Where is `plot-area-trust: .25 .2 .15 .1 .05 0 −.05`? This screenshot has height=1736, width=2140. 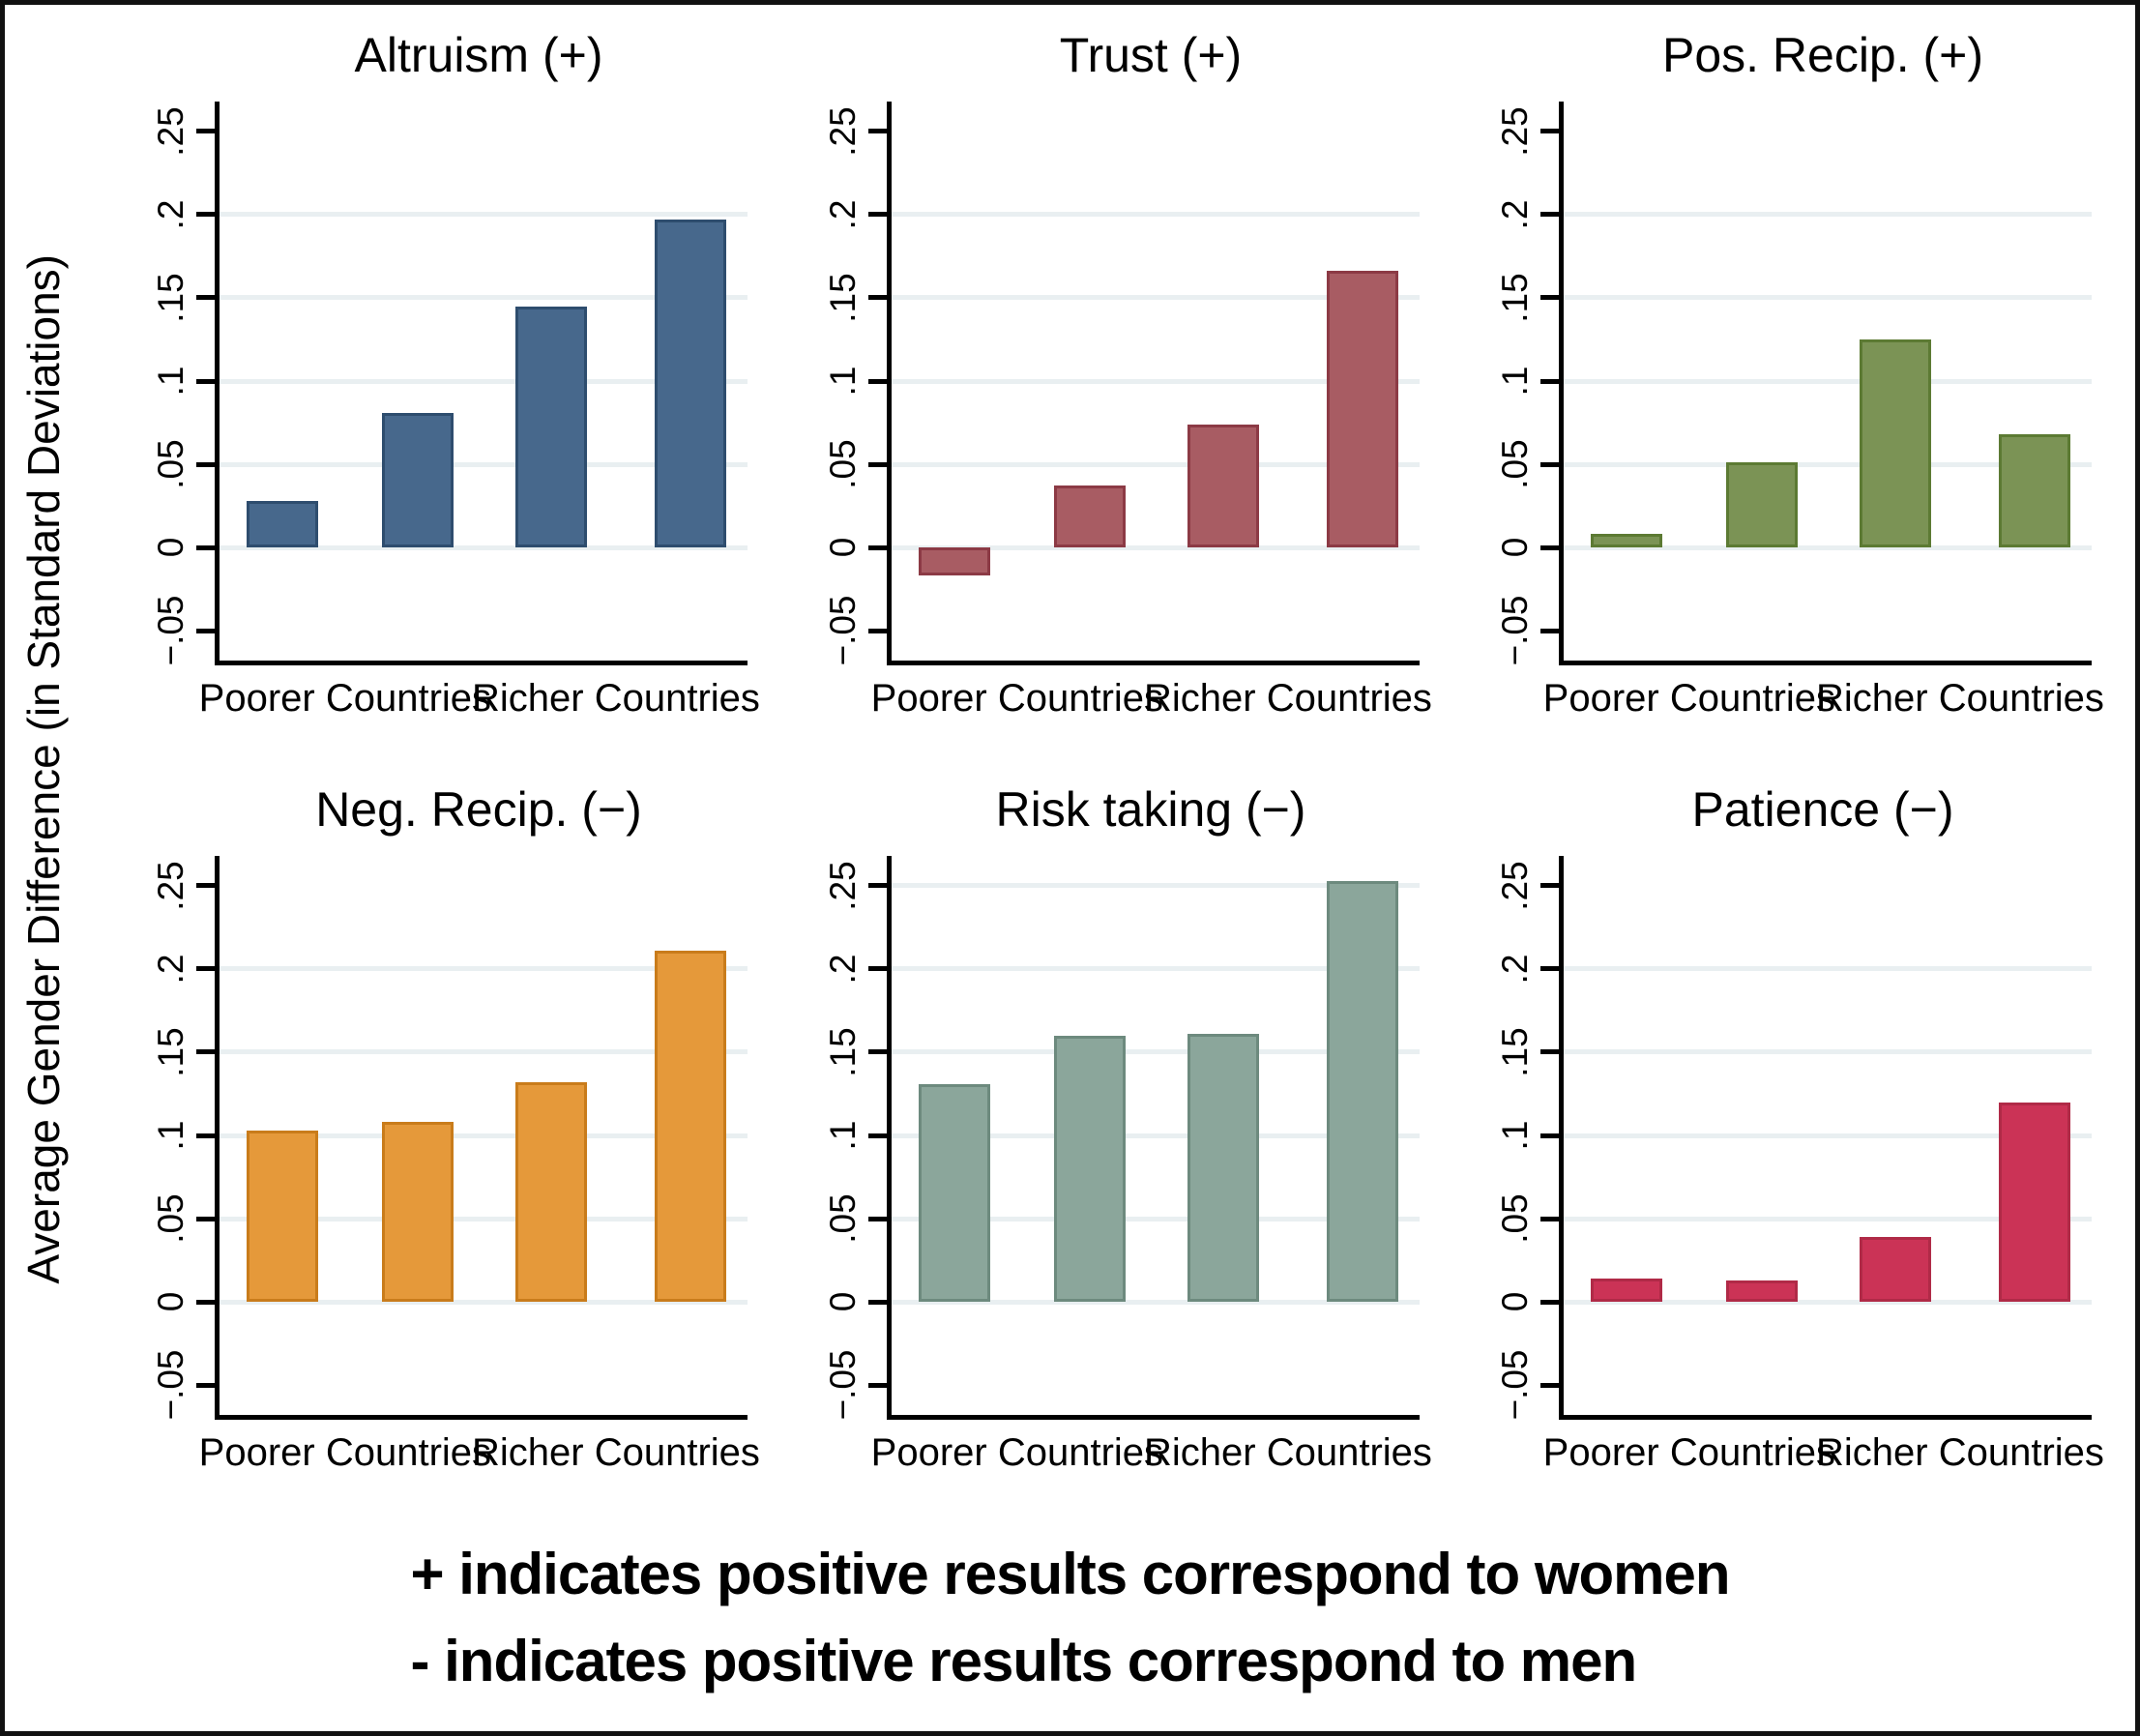 plot-area-trust: .25 .2 .15 .1 .05 0 −.05 is located at coordinates (1121, 384).